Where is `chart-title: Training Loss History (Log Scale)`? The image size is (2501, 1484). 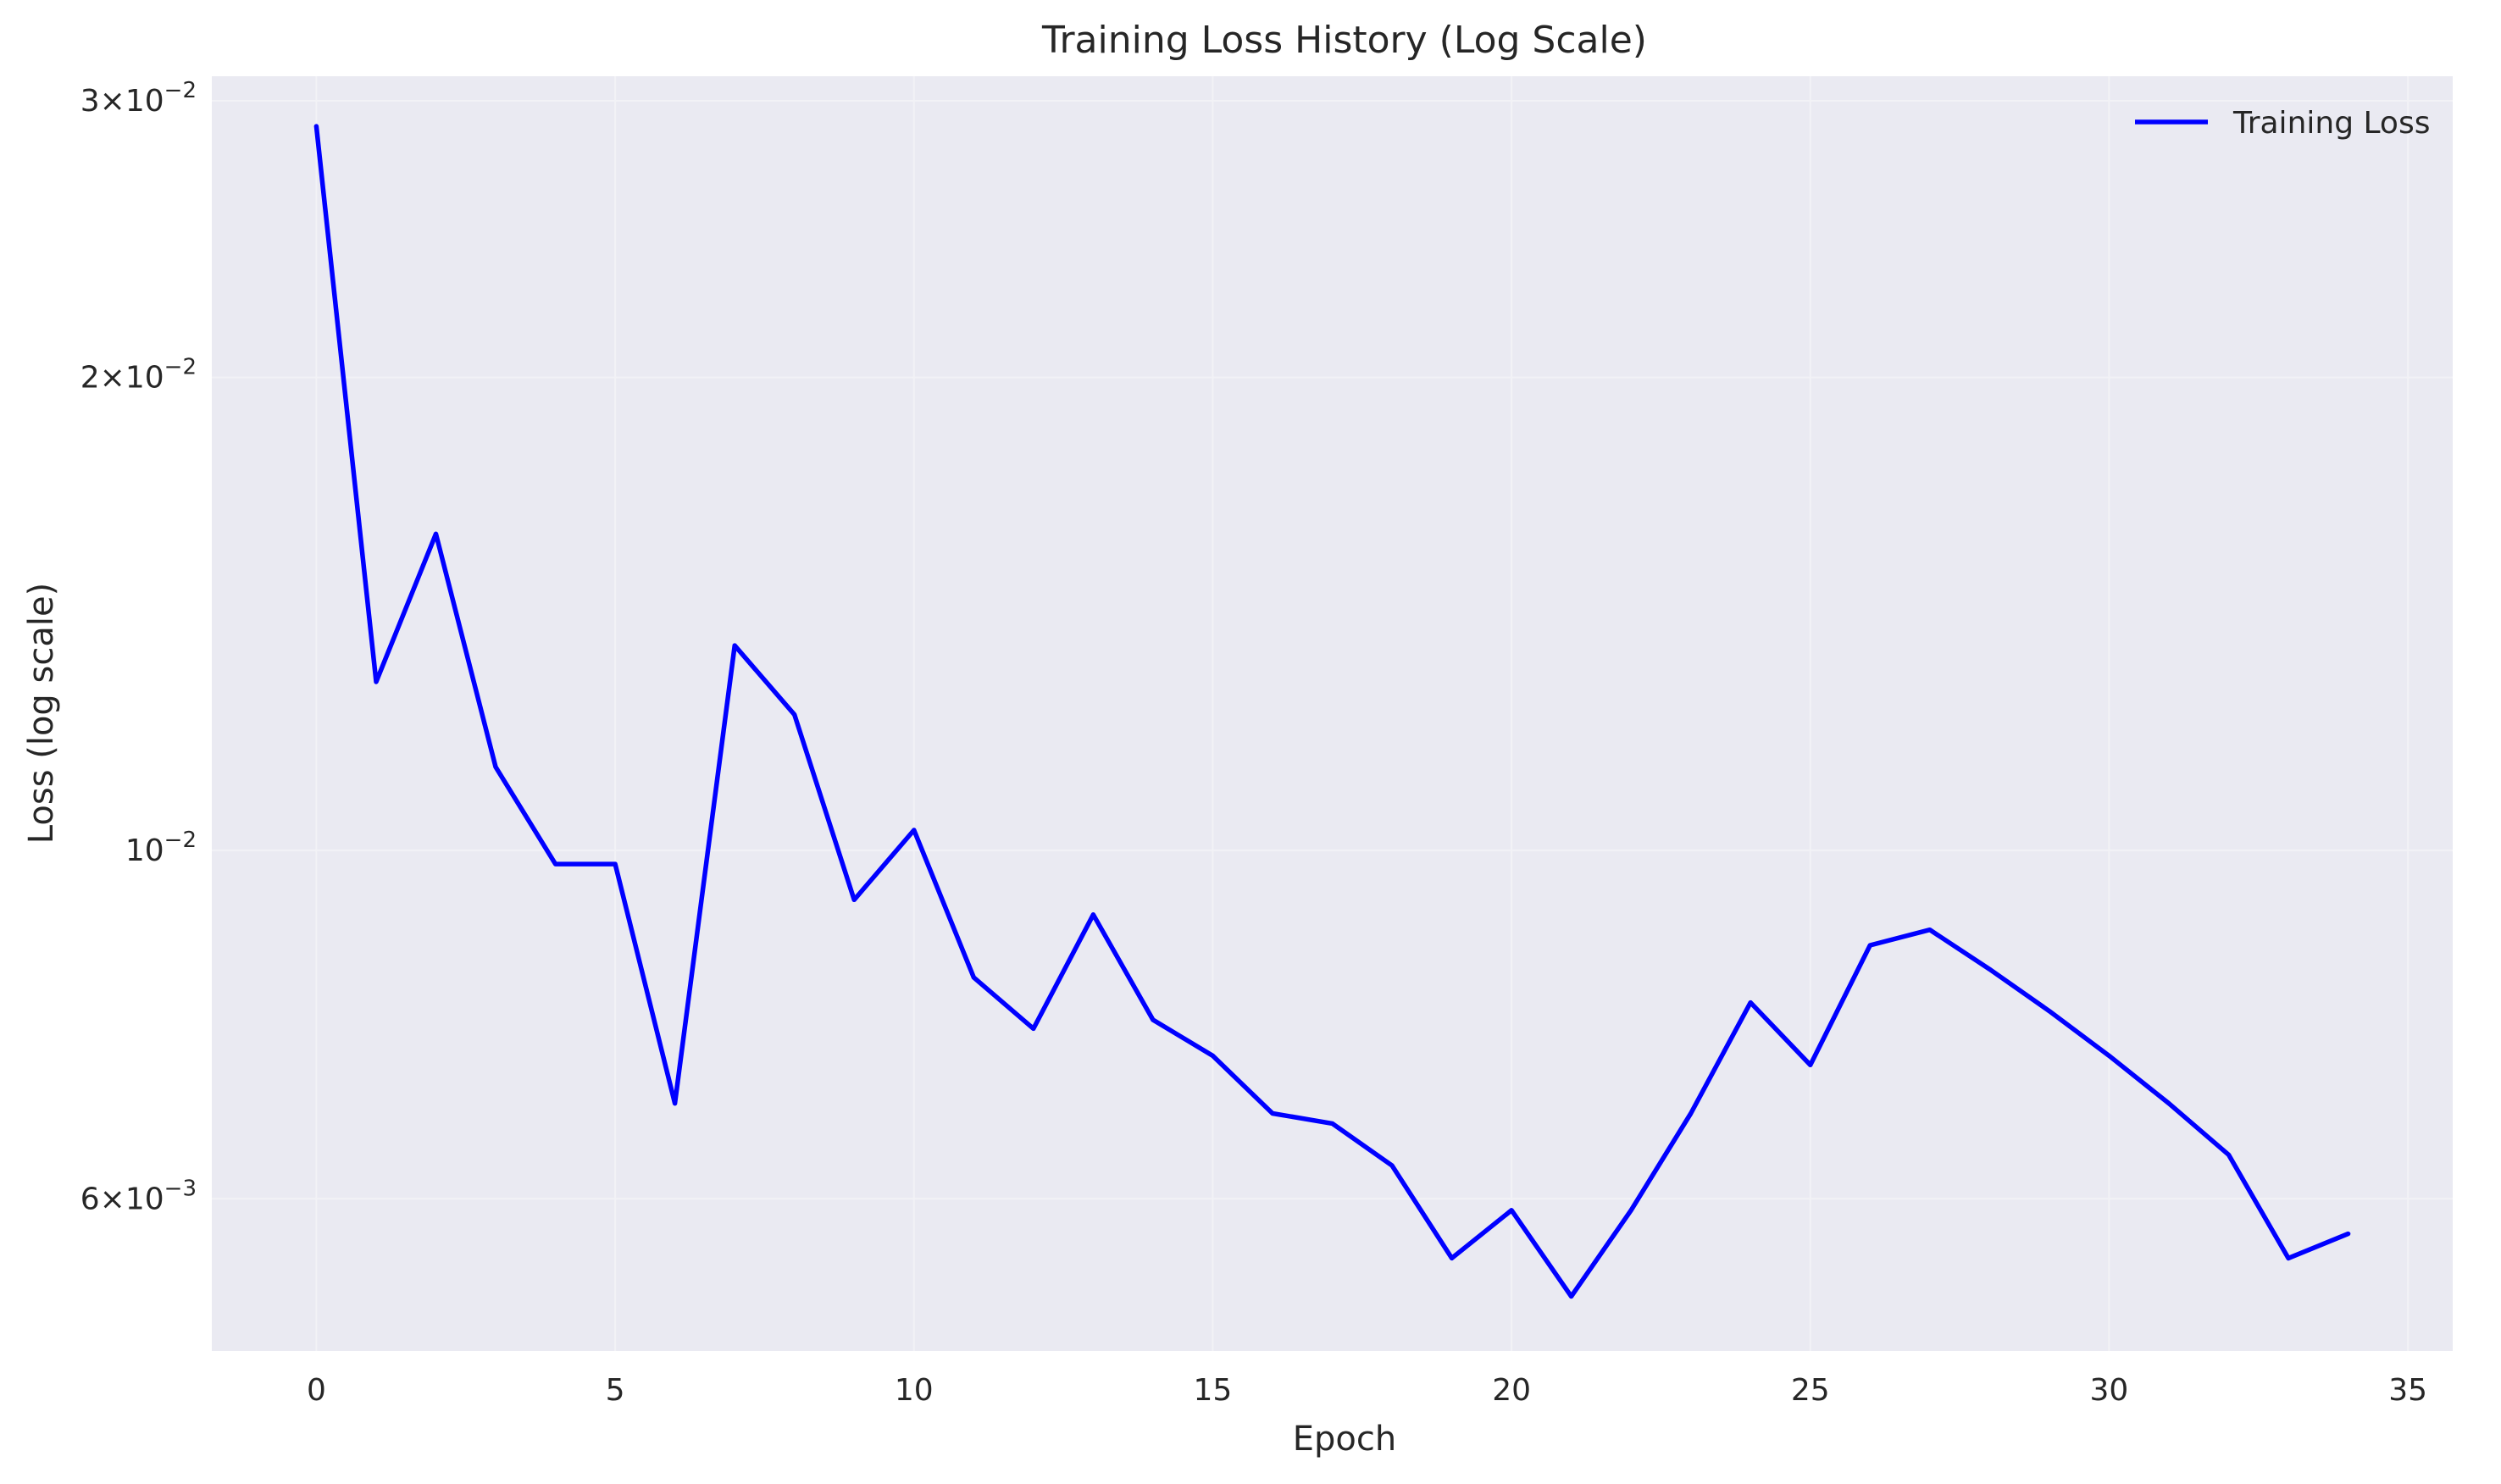 chart-title: Training Loss History (Log Scale) is located at coordinates (1344, 40).